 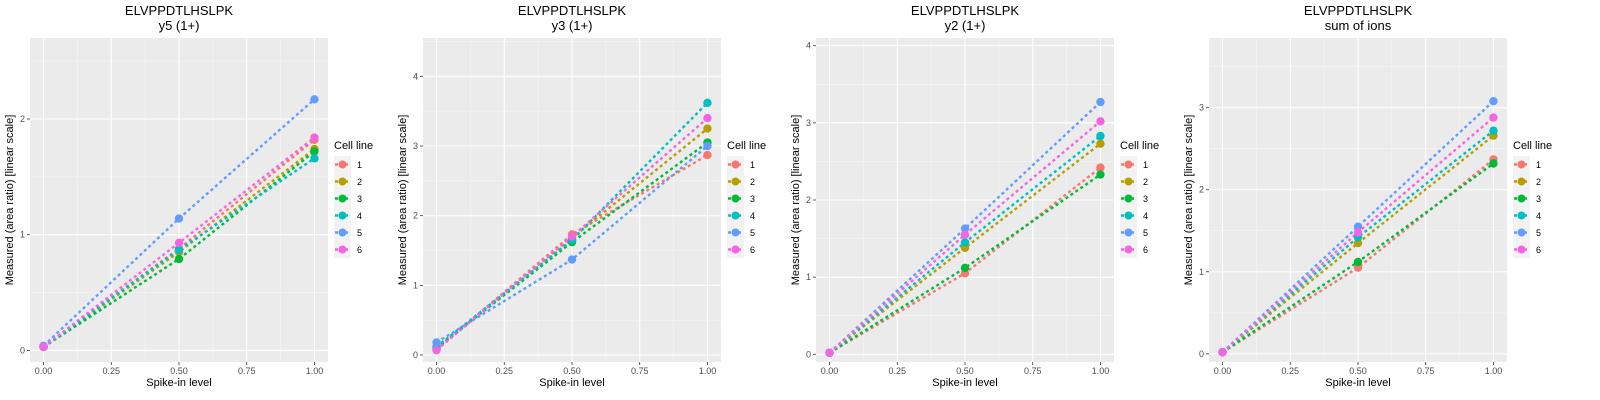 What do you see at coordinates (1357, 383) in the screenshot?
I see `x-axis-label: Spike-in level` at bounding box center [1357, 383].